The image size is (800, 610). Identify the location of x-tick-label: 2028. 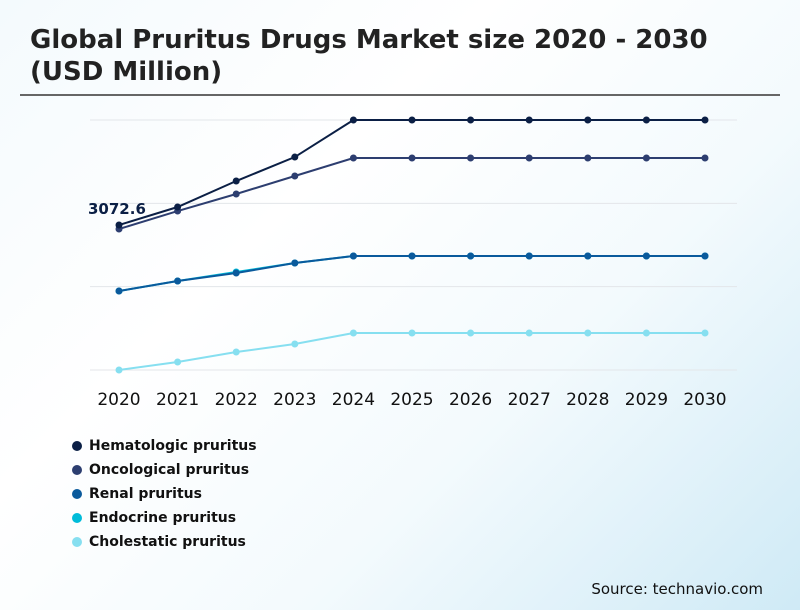
(587, 400).